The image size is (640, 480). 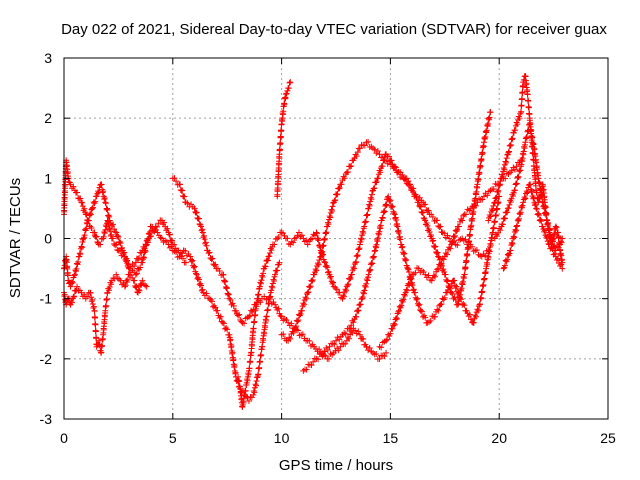 What do you see at coordinates (173, 438) in the screenshot?
I see `x-tick-label: 5` at bounding box center [173, 438].